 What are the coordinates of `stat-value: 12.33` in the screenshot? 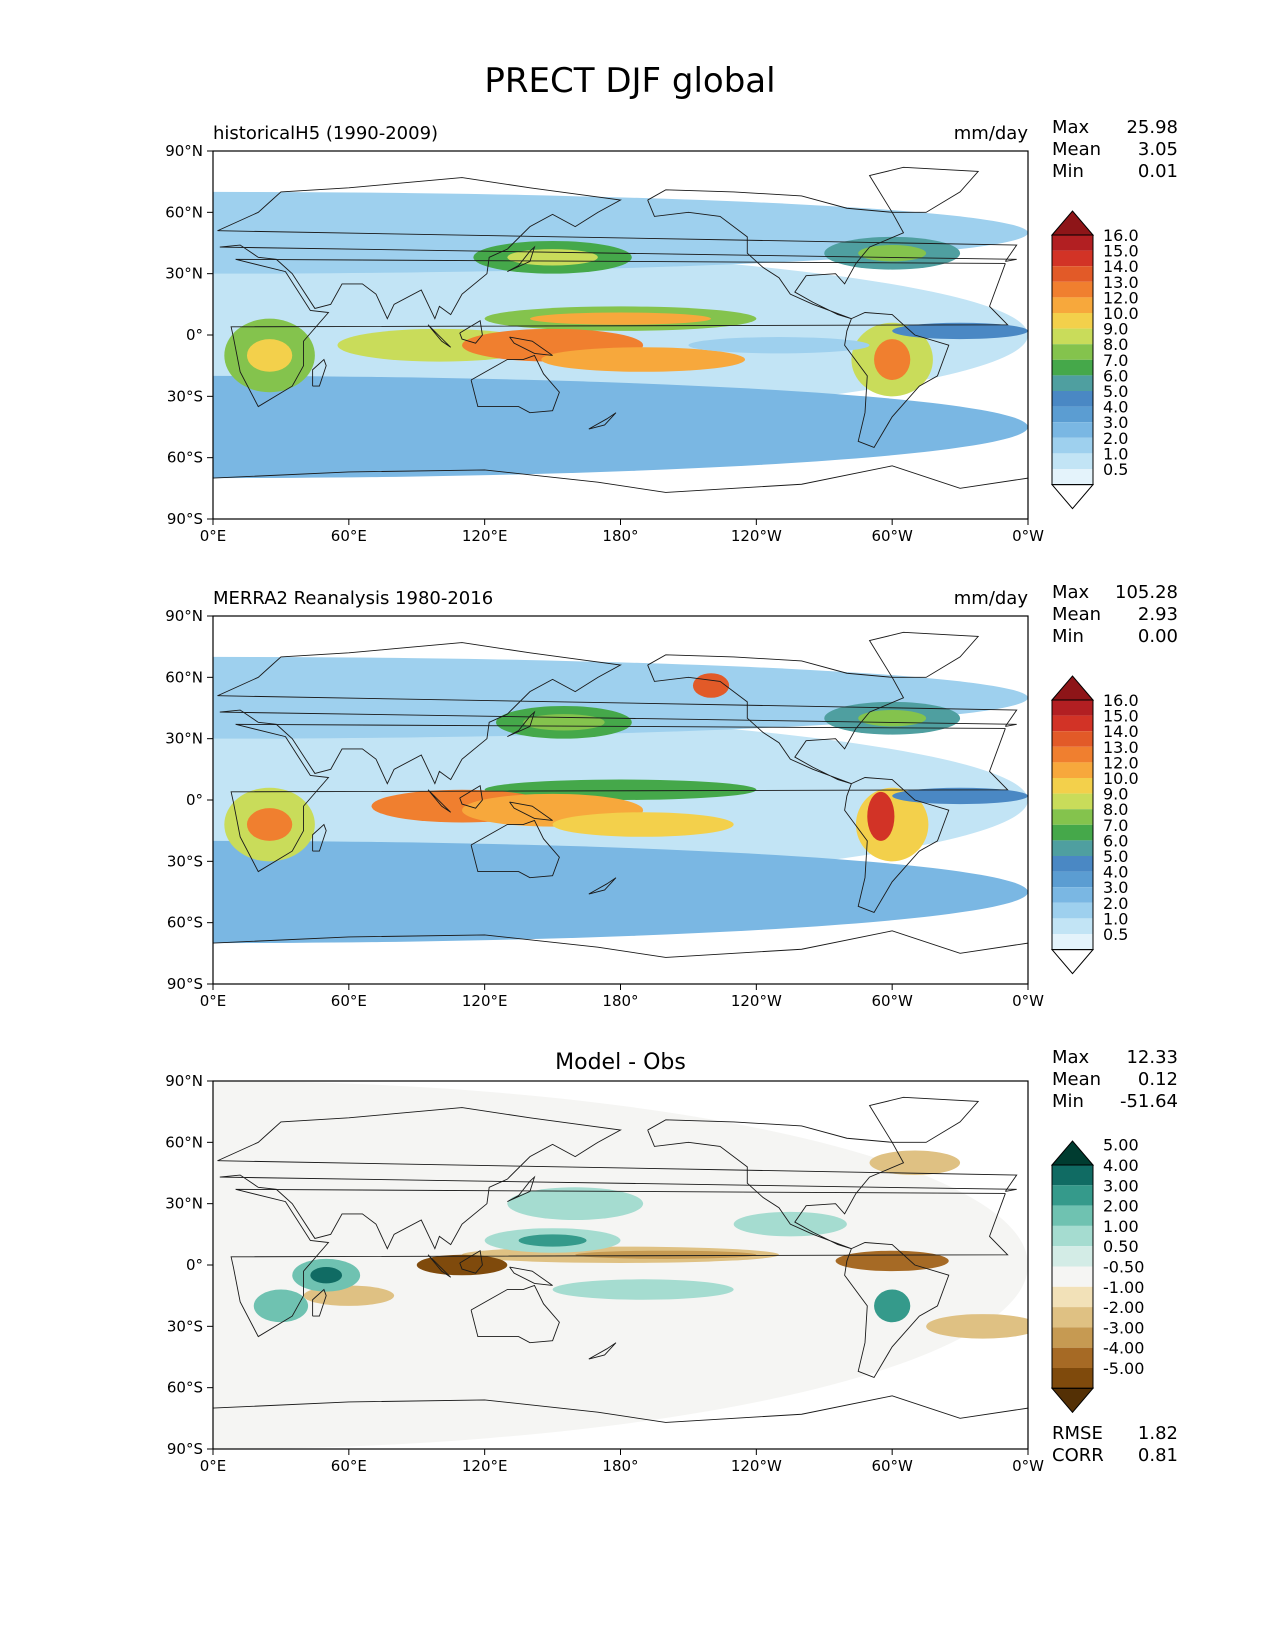 It's located at (1152, 1057).